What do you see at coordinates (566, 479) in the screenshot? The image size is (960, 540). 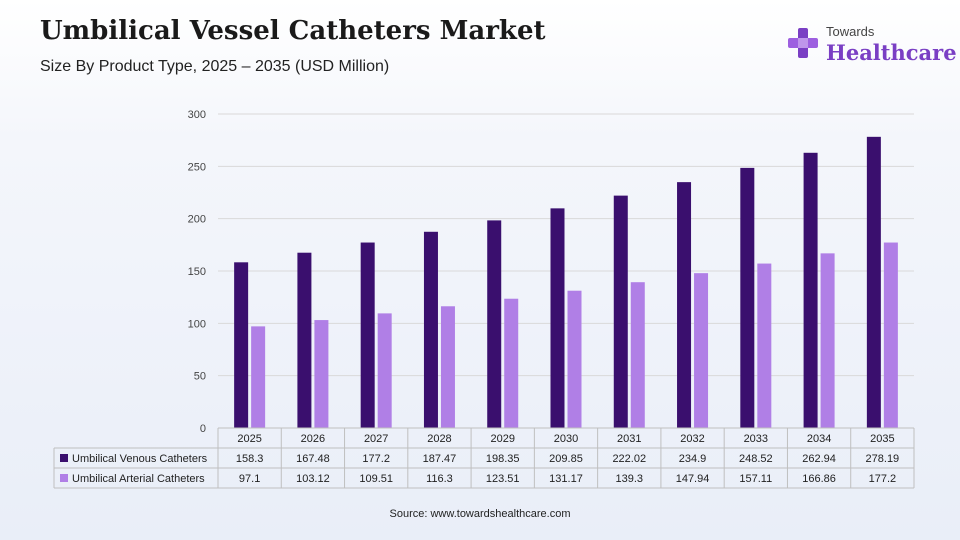 I see `data-label: 131.17` at bounding box center [566, 479].